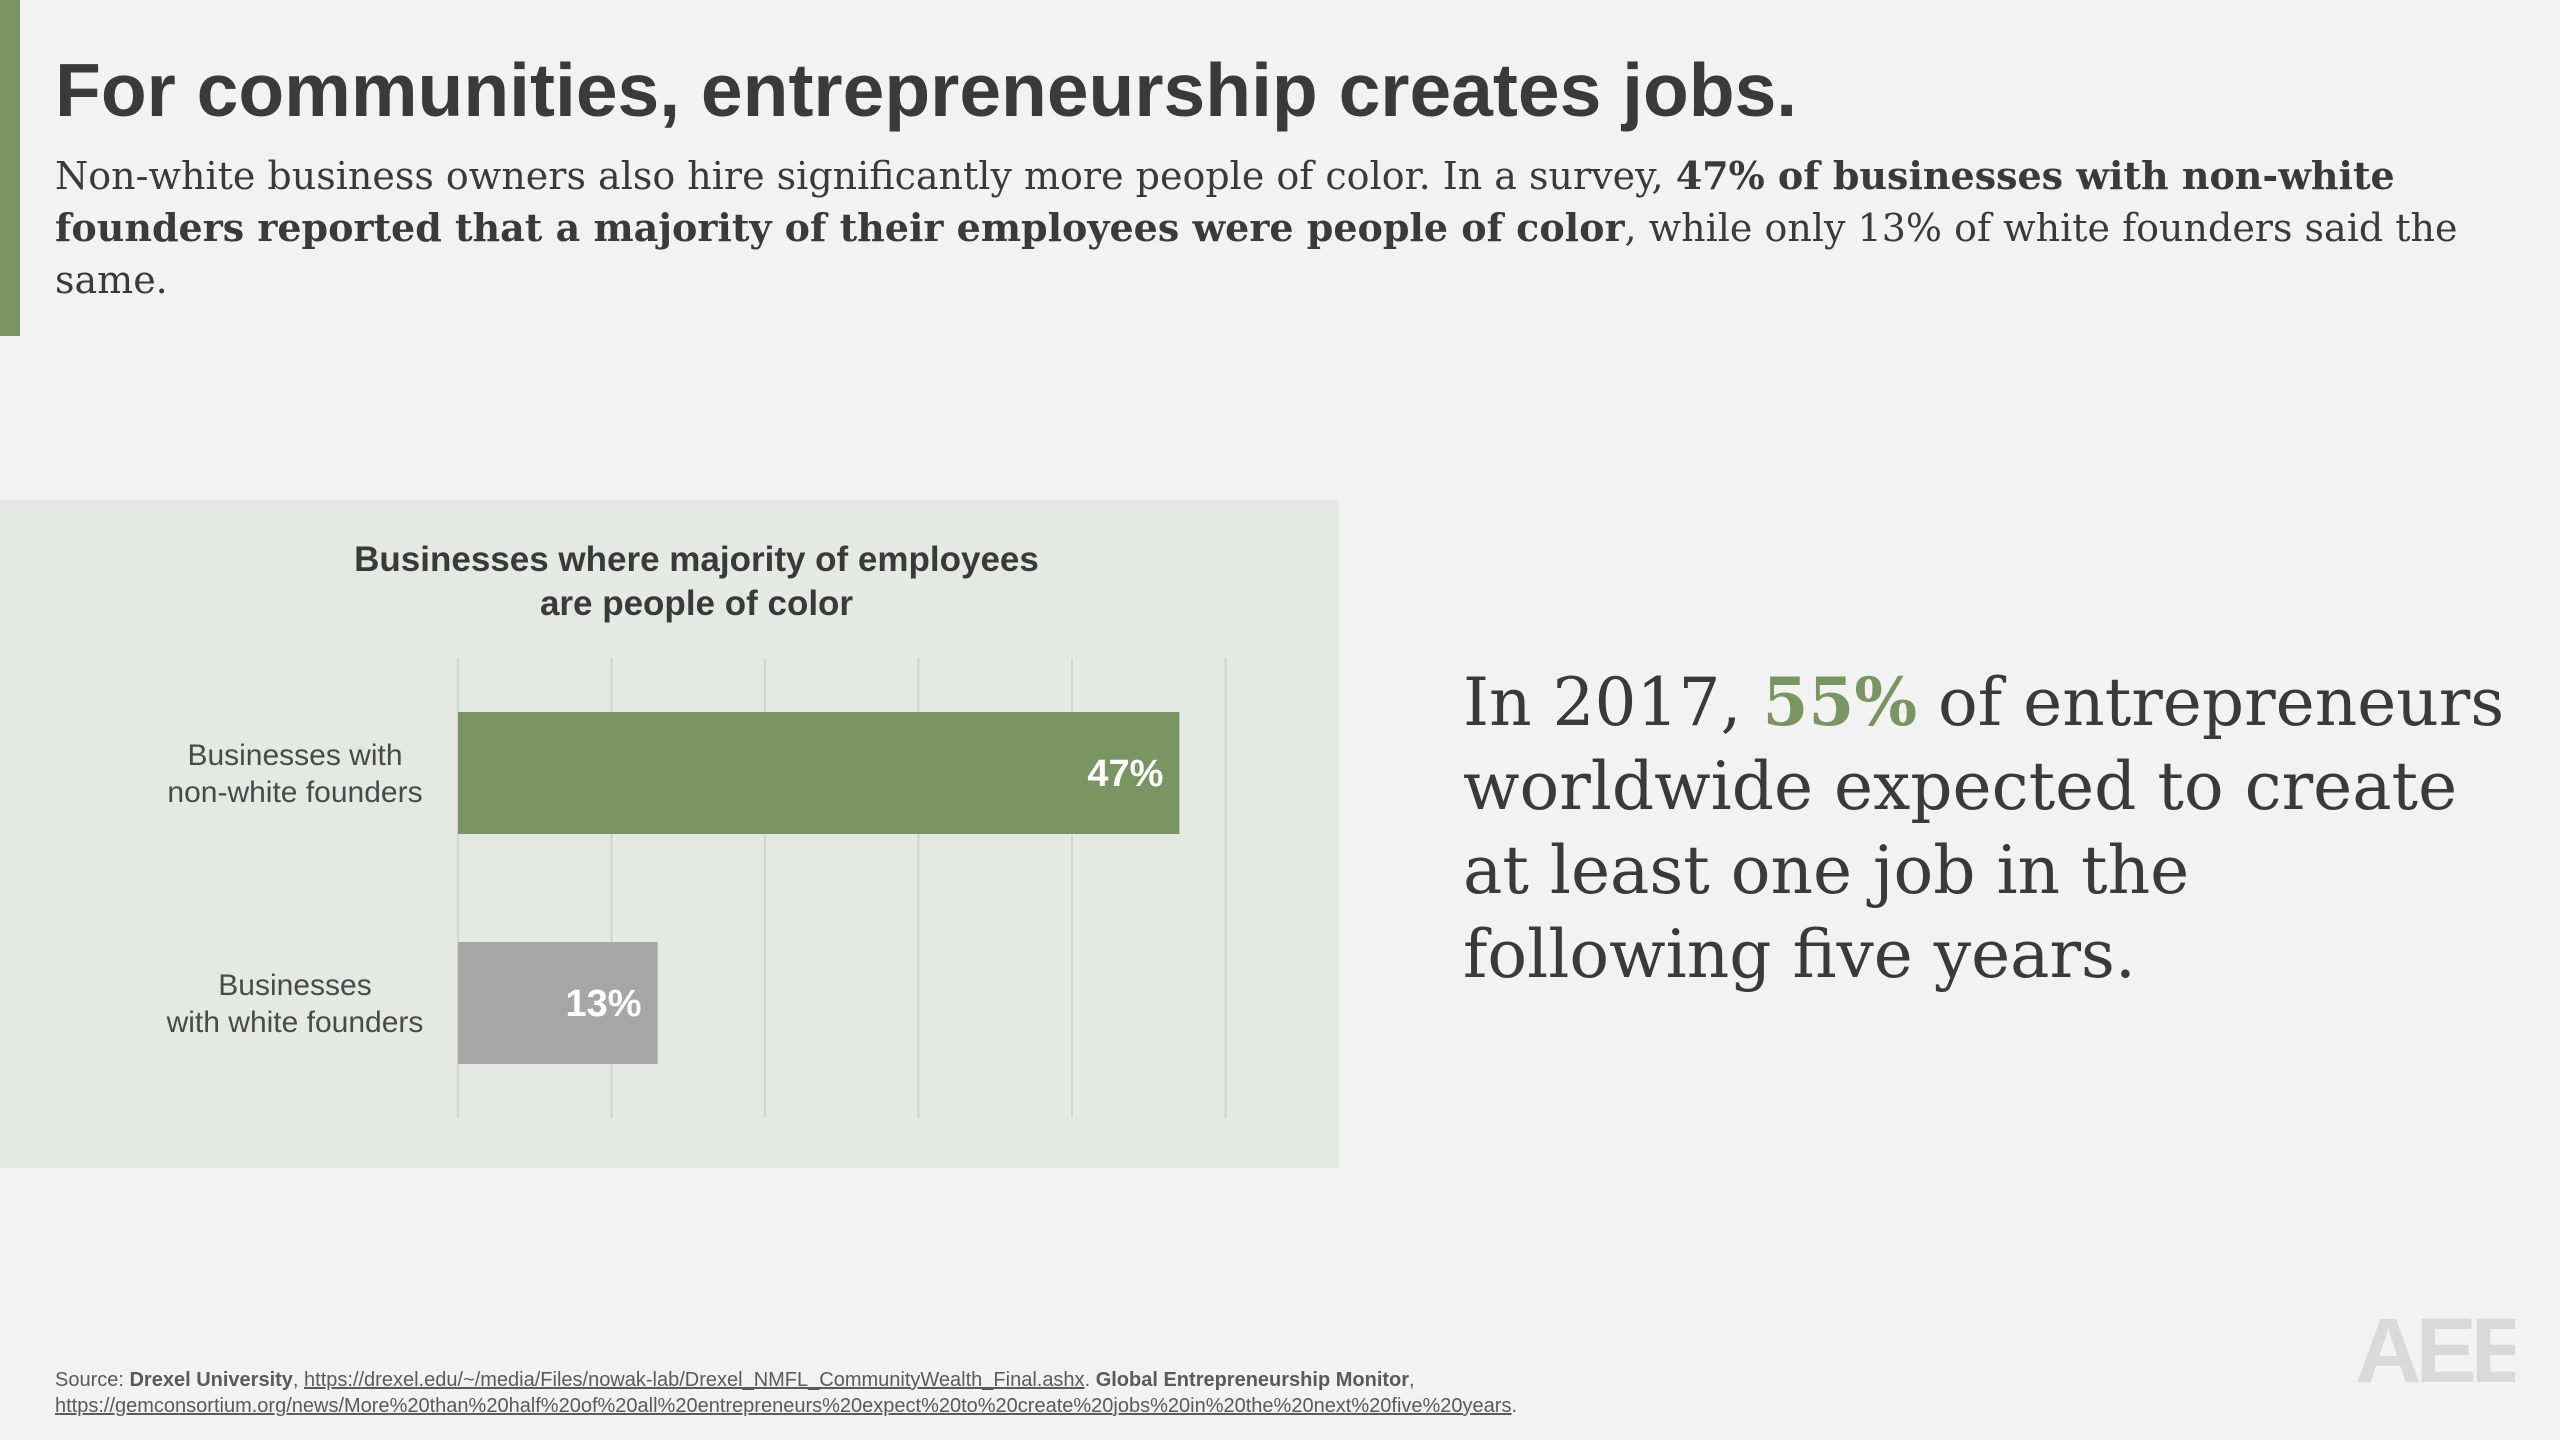 The height and width of the screenshot is (1440, 2560). What do you see at coordinates (1840, 702) in the screenshot?
I see `callout-highlight: 55%` at bounding box center [1840, 702].